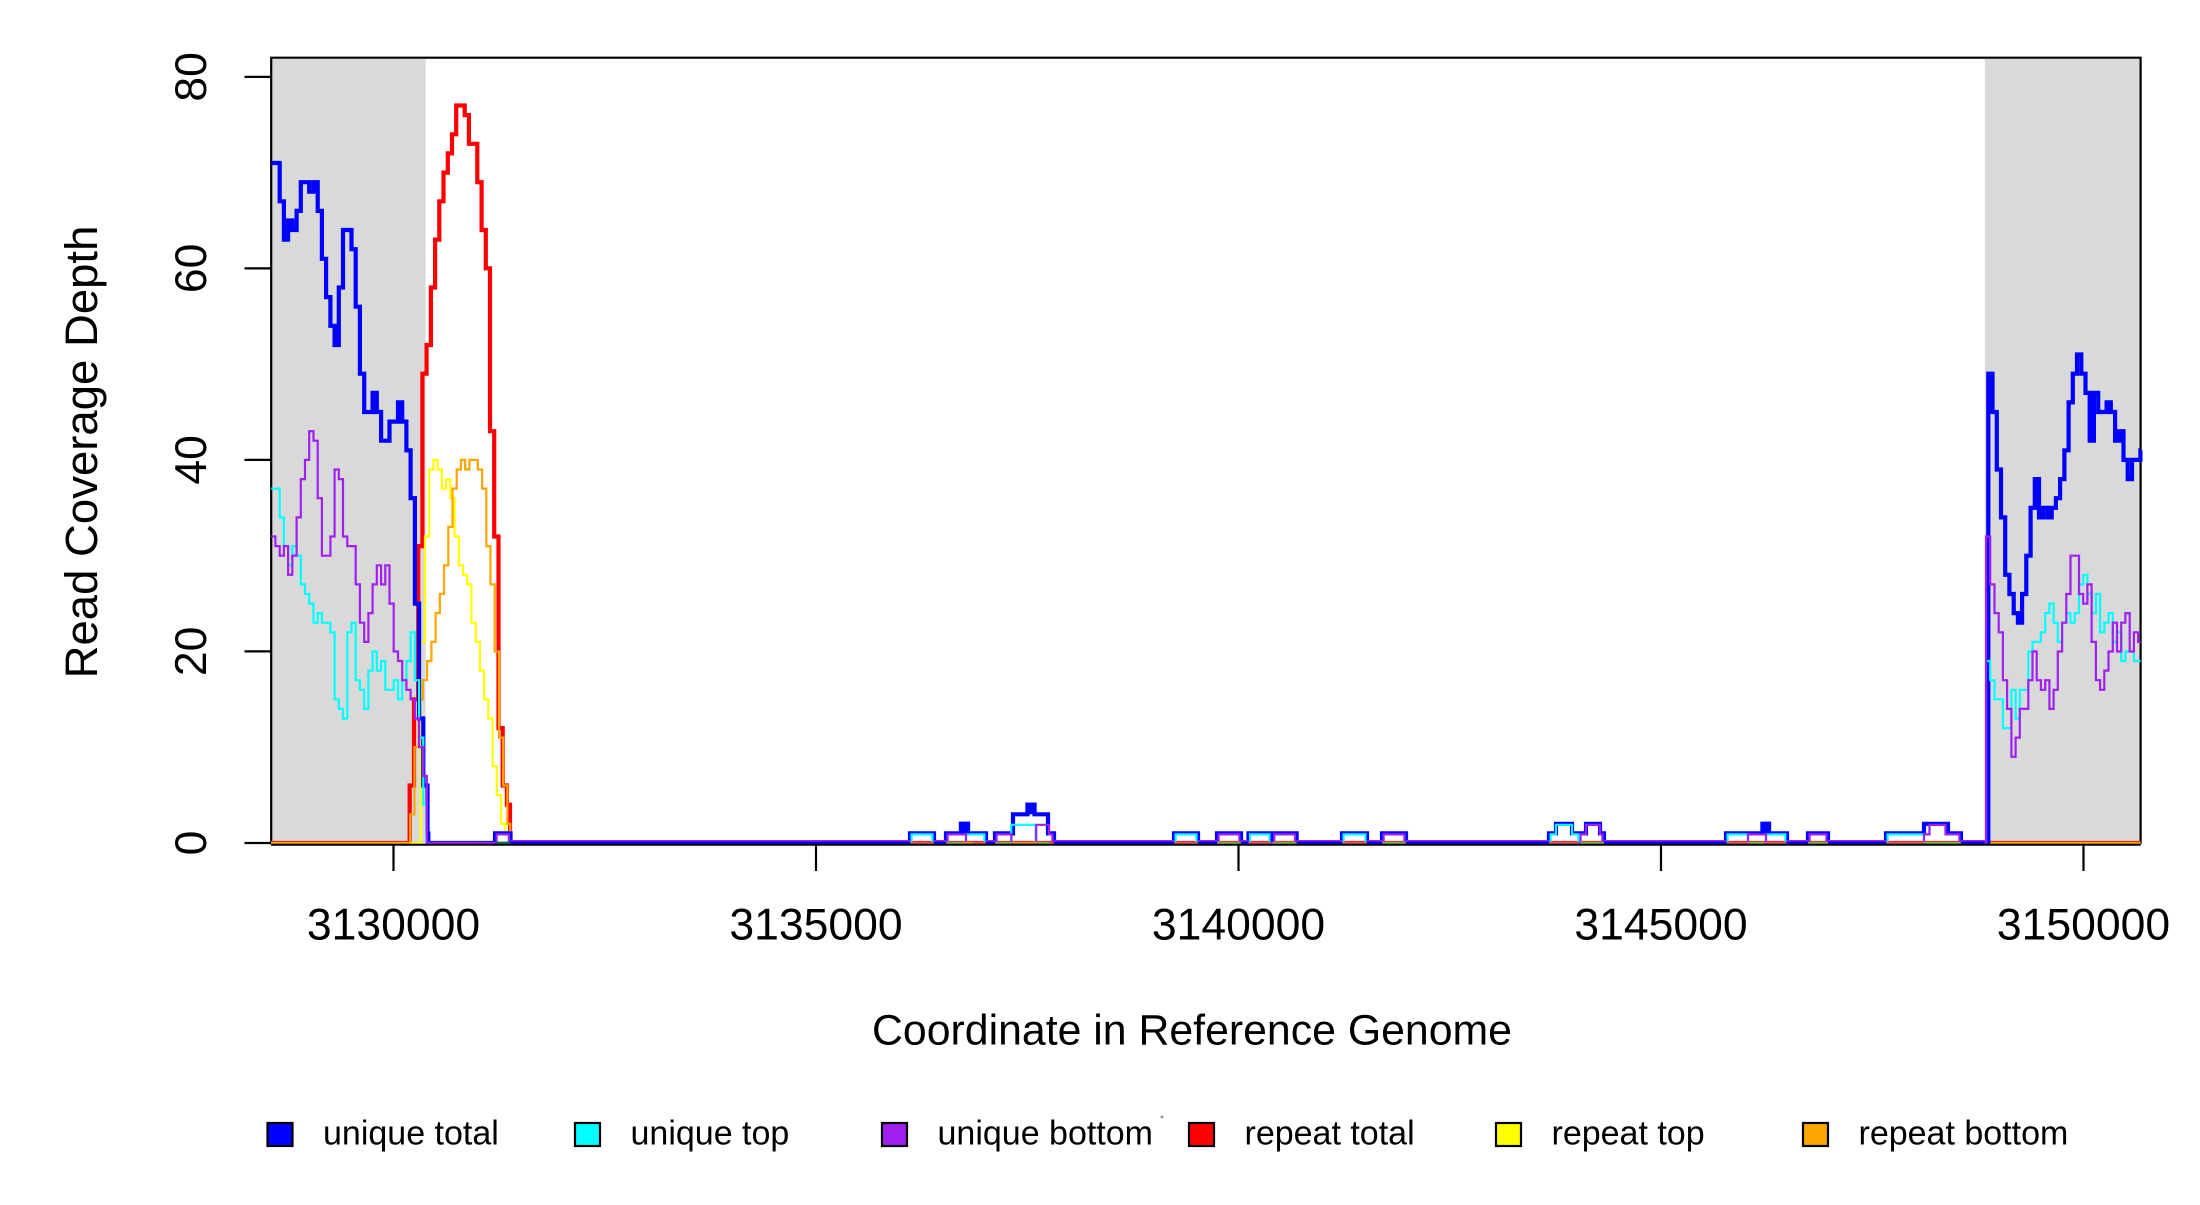 This screenshot has height=1205, width=2200. I want to click on svg-text: repeat top, so click(1628, 1134).